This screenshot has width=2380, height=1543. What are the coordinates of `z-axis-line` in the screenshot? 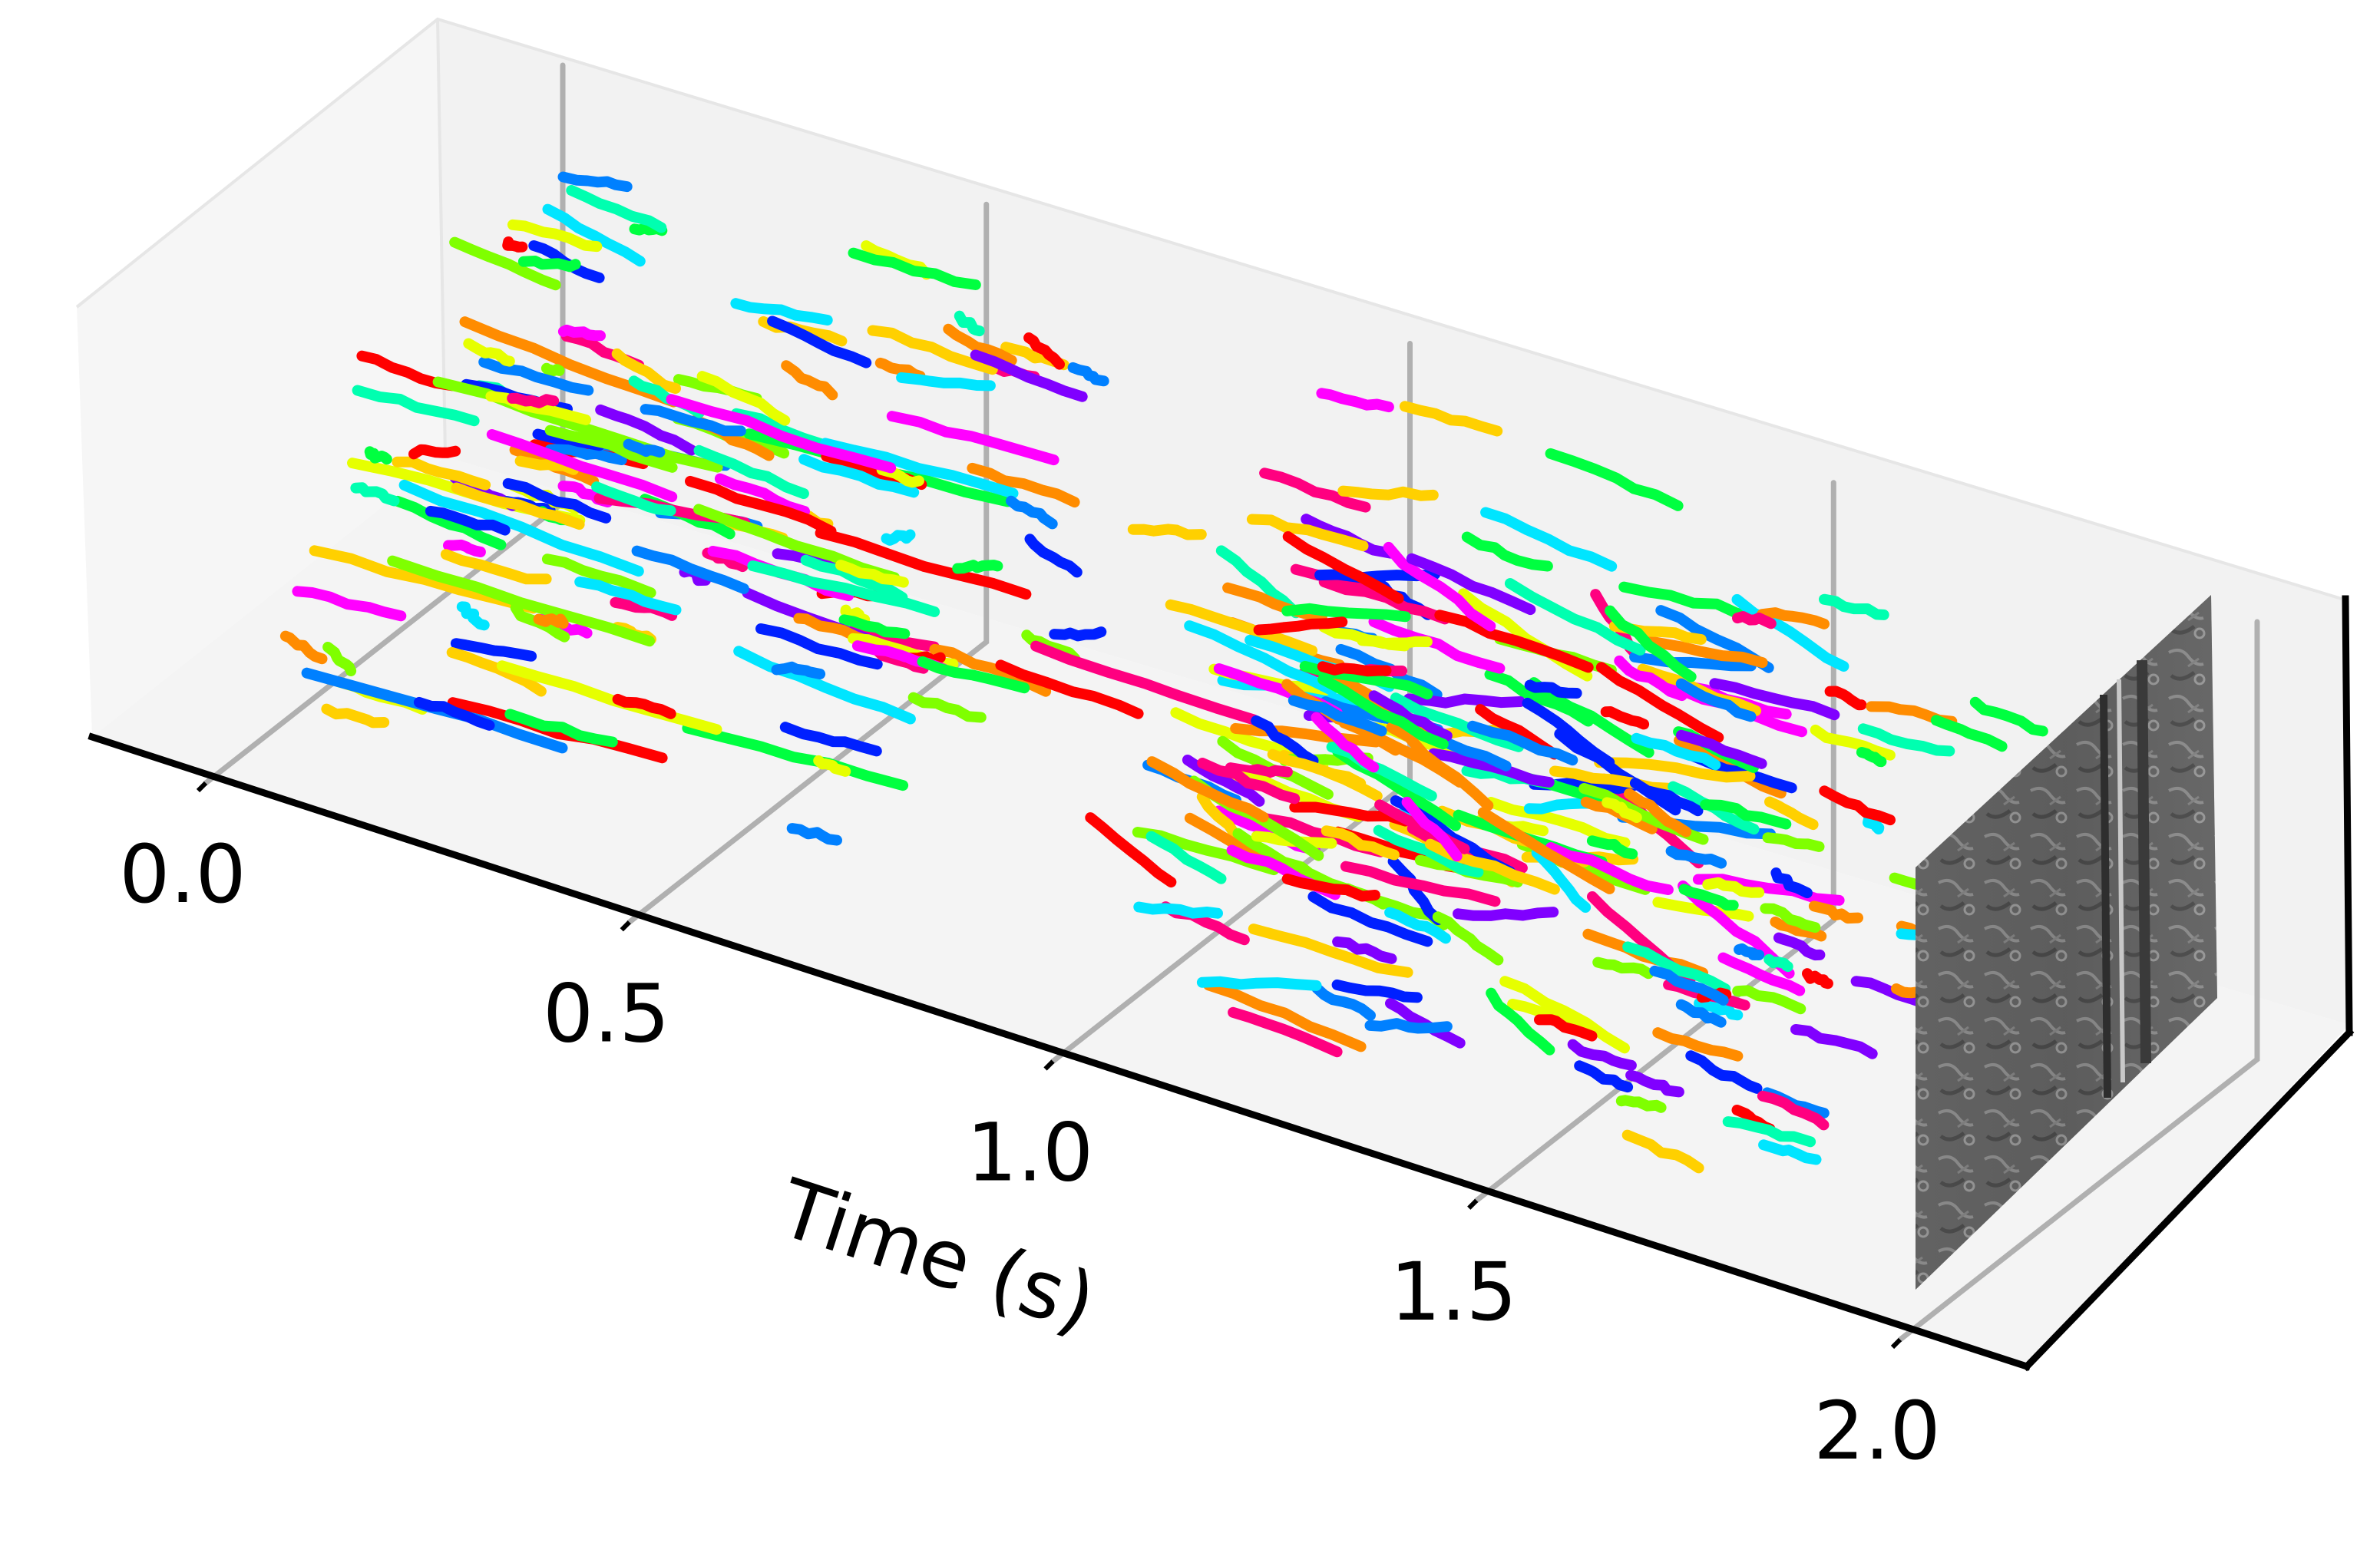 It's located at (2347, 815).